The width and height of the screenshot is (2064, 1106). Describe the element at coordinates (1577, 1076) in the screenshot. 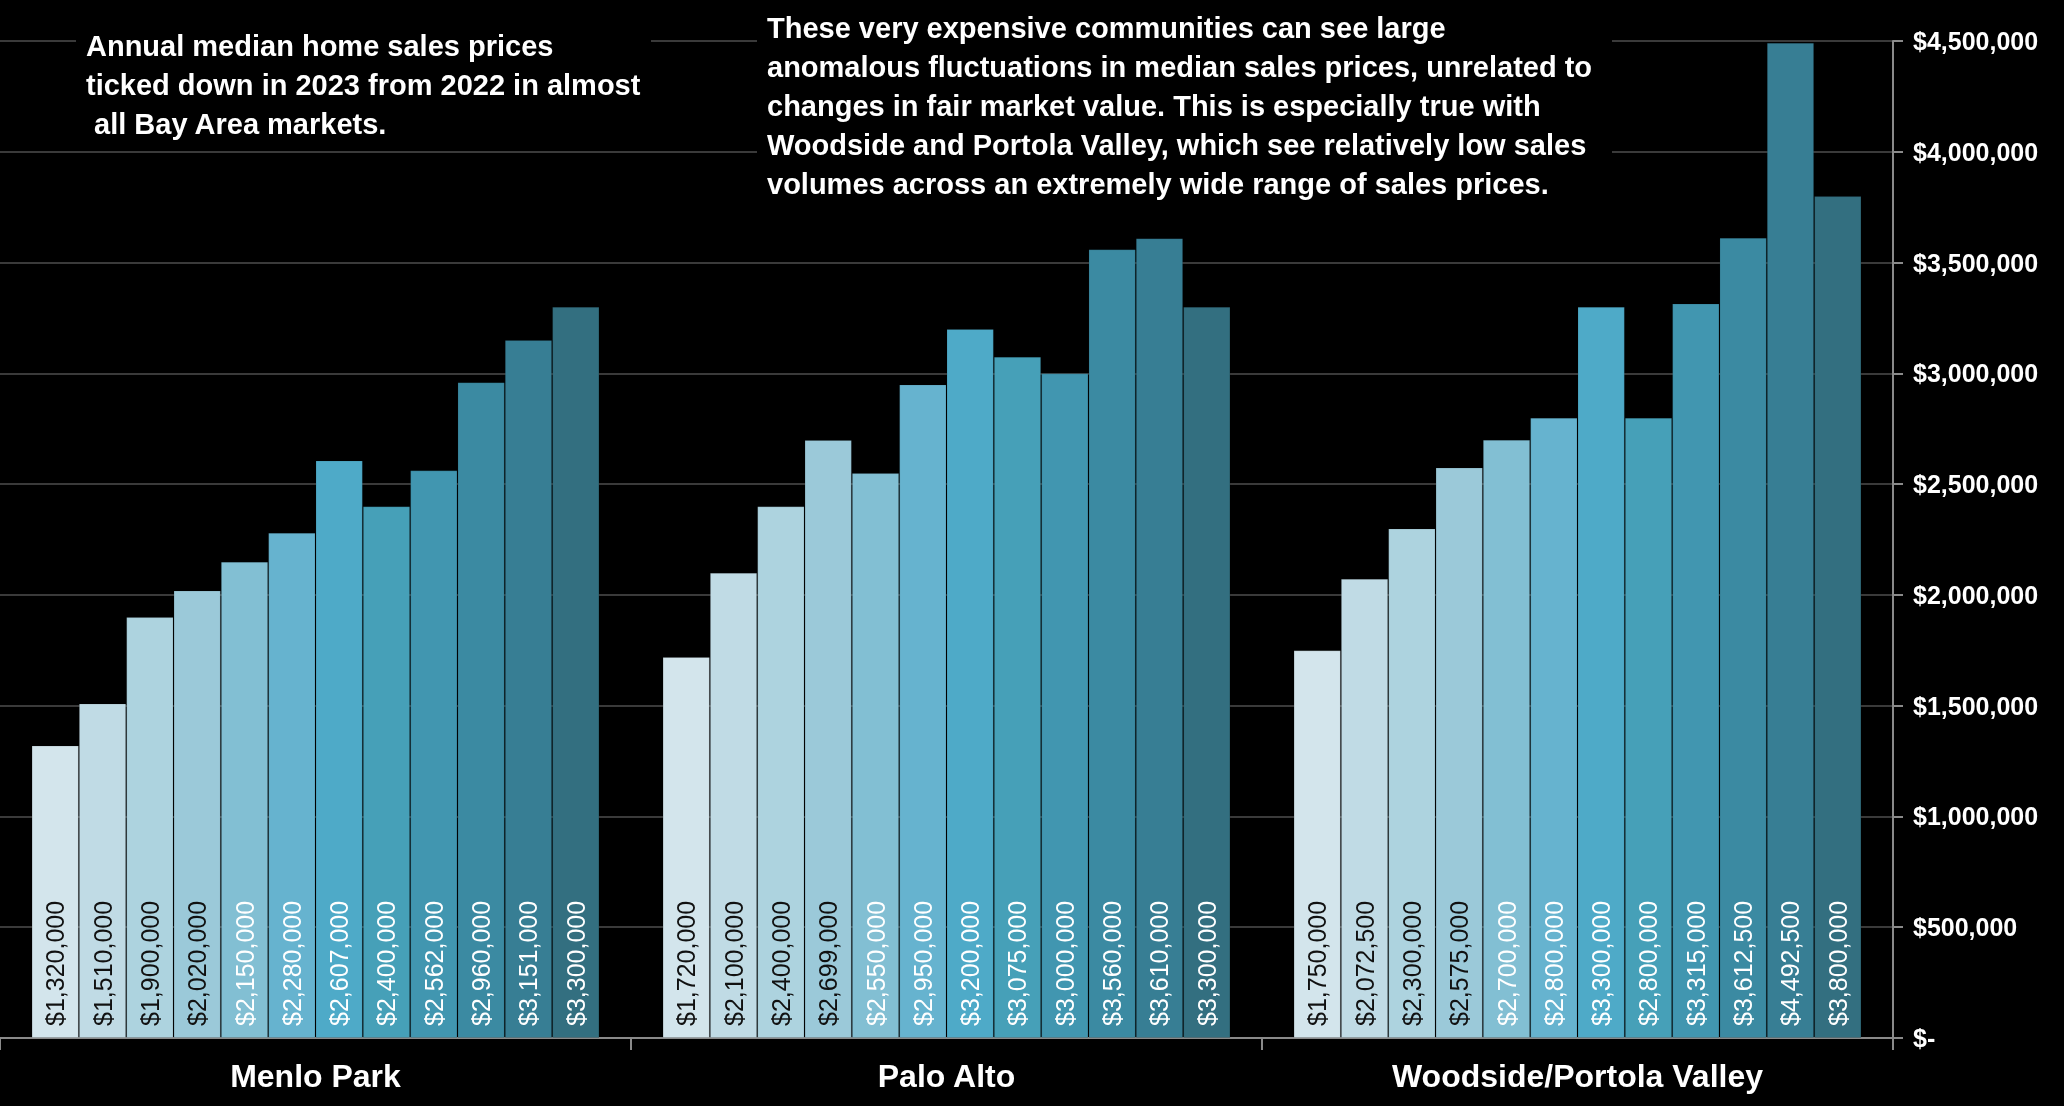

I see `x-tick-label: Woodside/Portola Valley` at that location.